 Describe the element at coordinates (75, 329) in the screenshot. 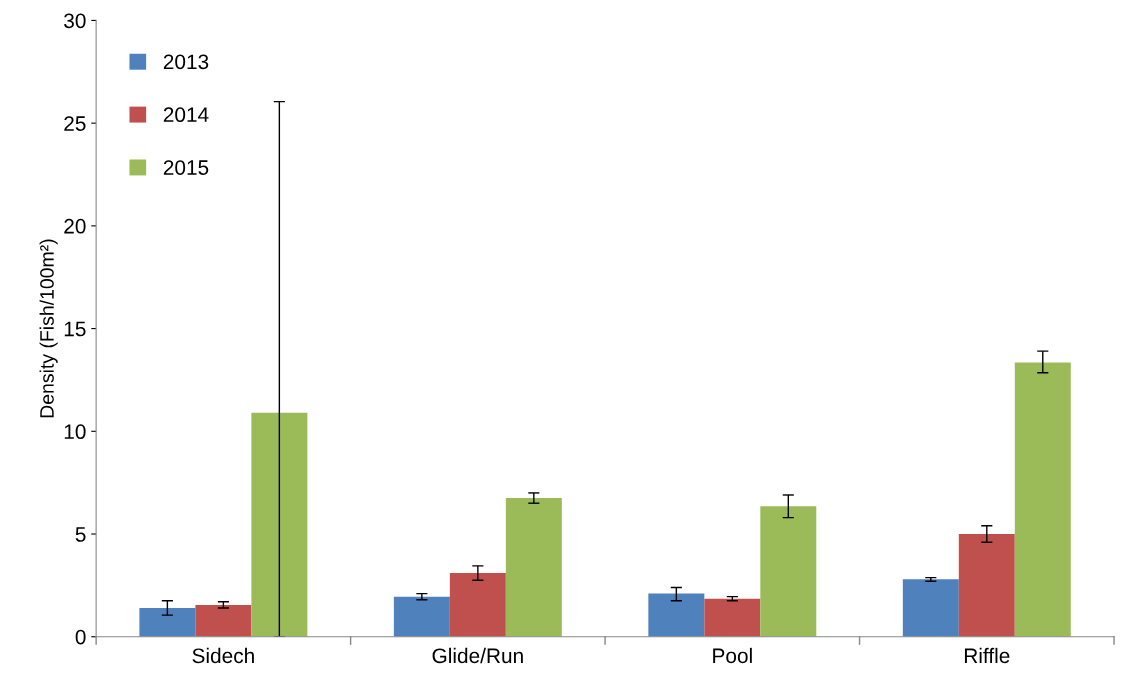

I see `y-tick-label: 15` at that location.